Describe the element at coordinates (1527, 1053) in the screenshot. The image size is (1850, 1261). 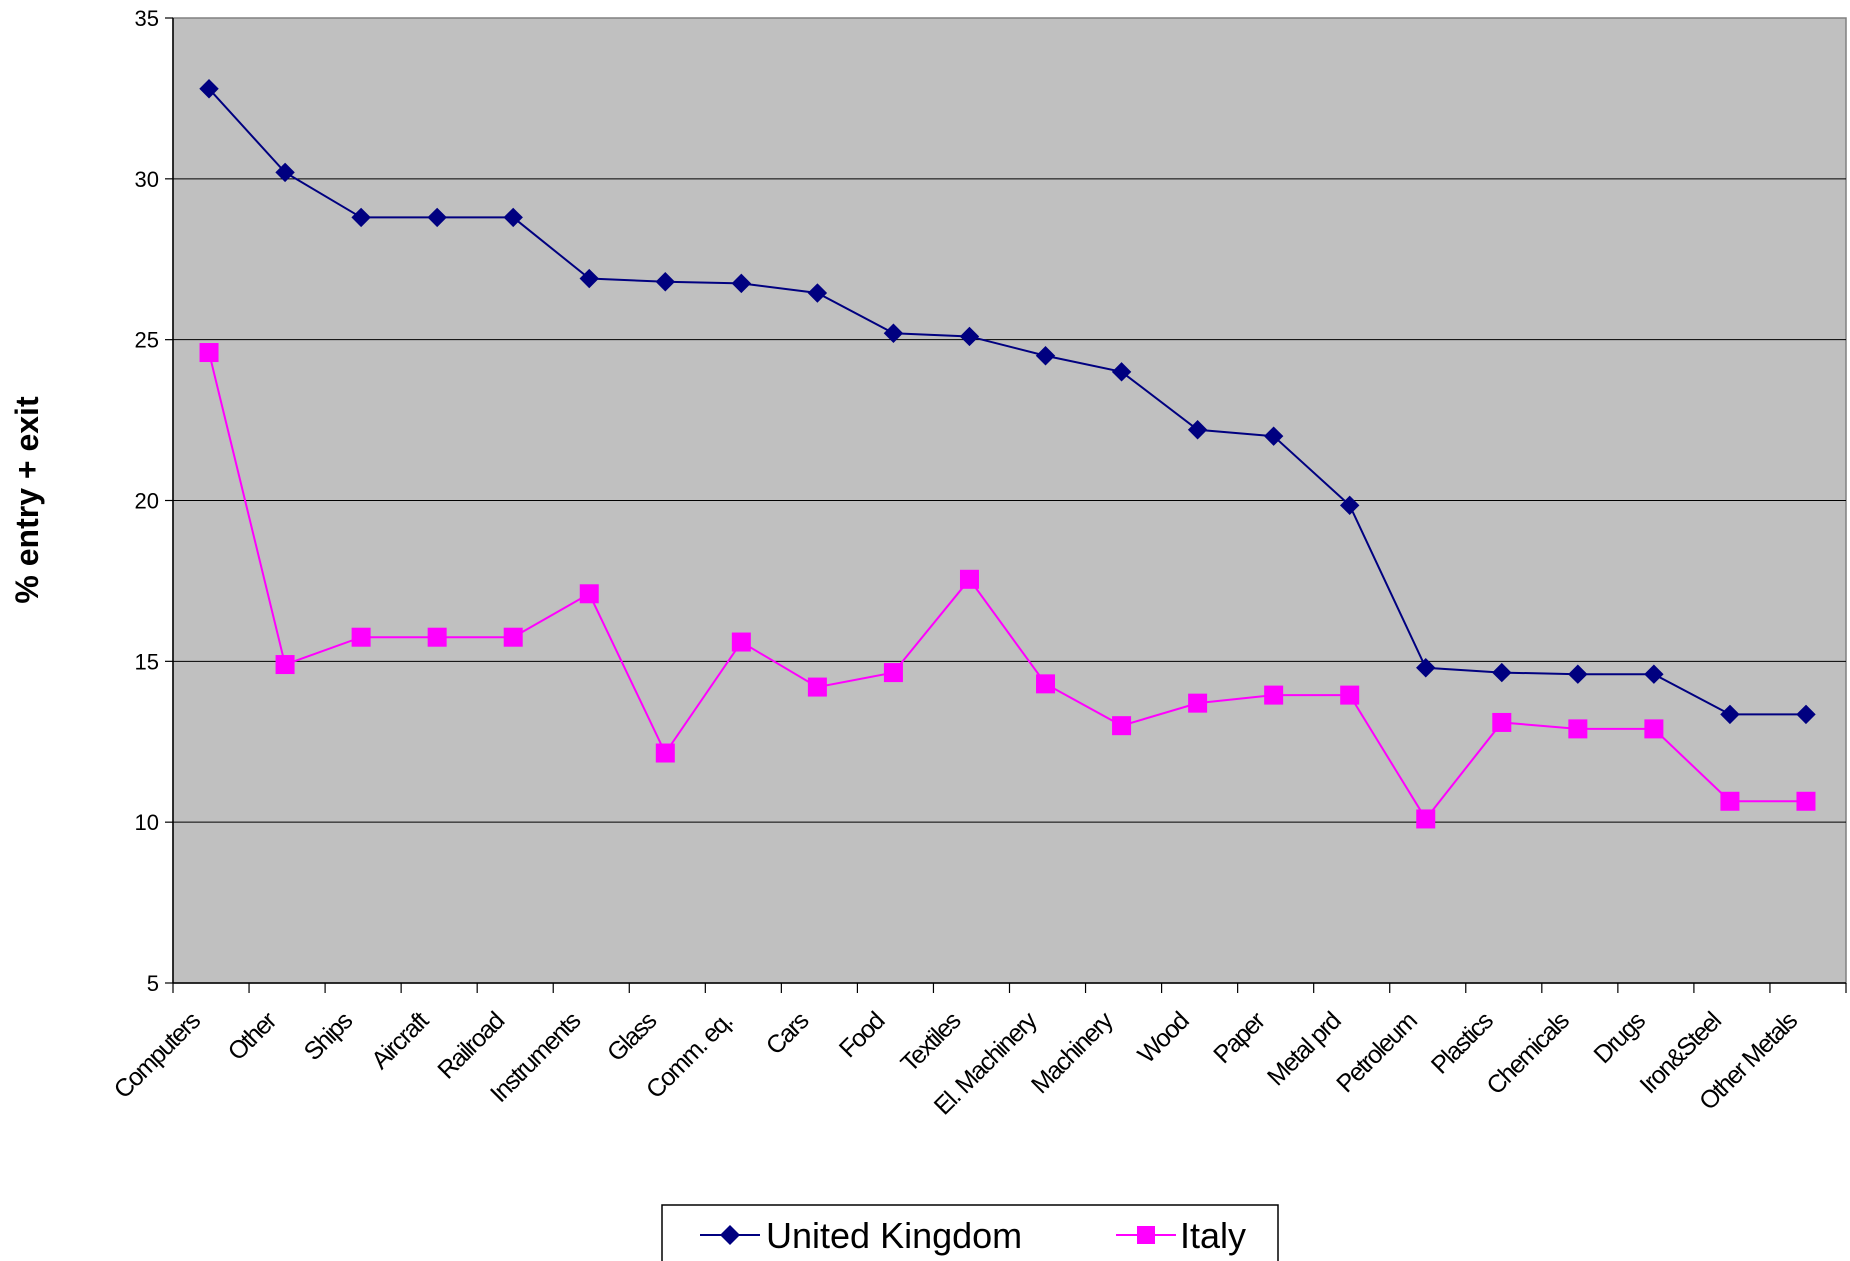
I see `x-tick-label: Chemicals` at that location.